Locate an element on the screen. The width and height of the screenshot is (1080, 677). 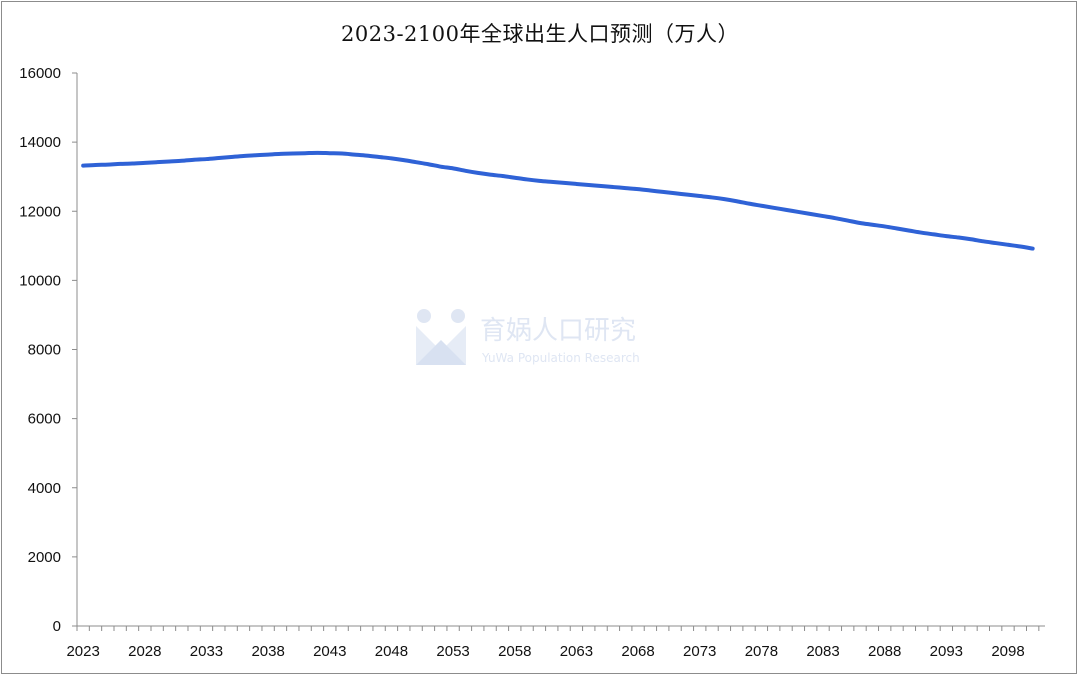
y-tick-label: 2000 is located at coordinates (44, 557).